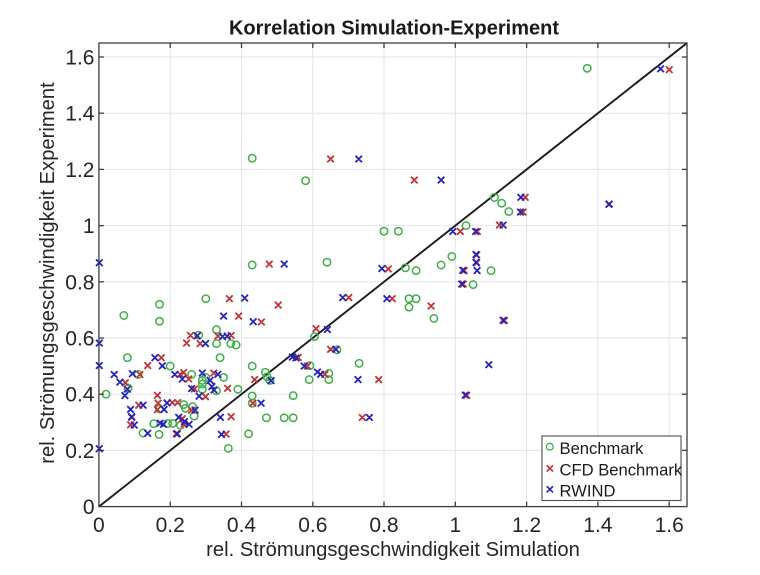 This screenshot has height=575, width=760. Describe the element at coordinates (393, 550) in the screenshot. I see `svg-text:rel. Strömungsgeschwindigkeit: rel. Strömungsgeschwindigkeit Simulation` at that location.